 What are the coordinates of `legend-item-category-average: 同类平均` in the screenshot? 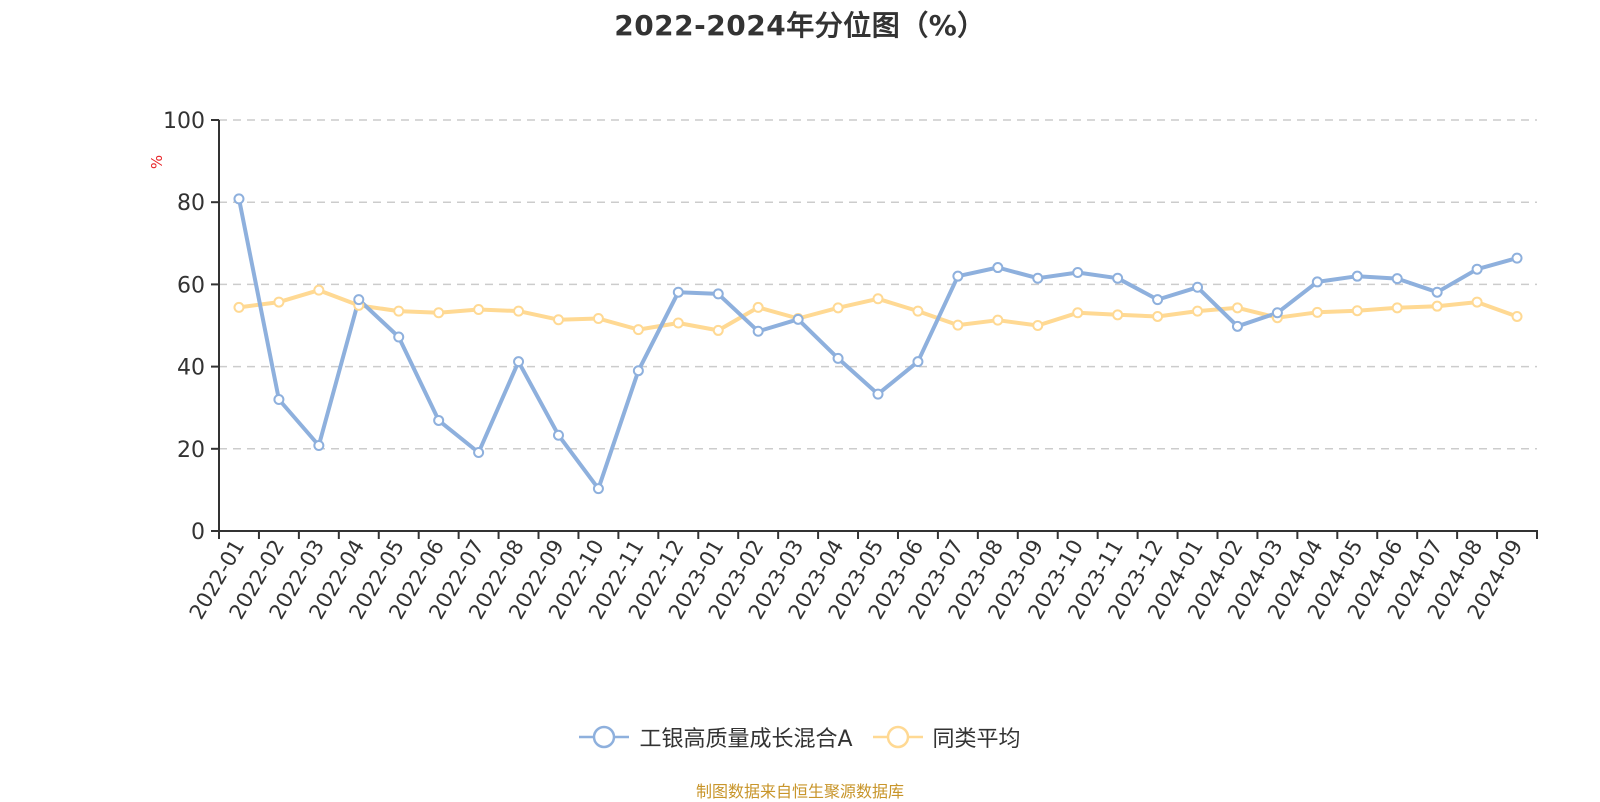 It's located at (946, 737).